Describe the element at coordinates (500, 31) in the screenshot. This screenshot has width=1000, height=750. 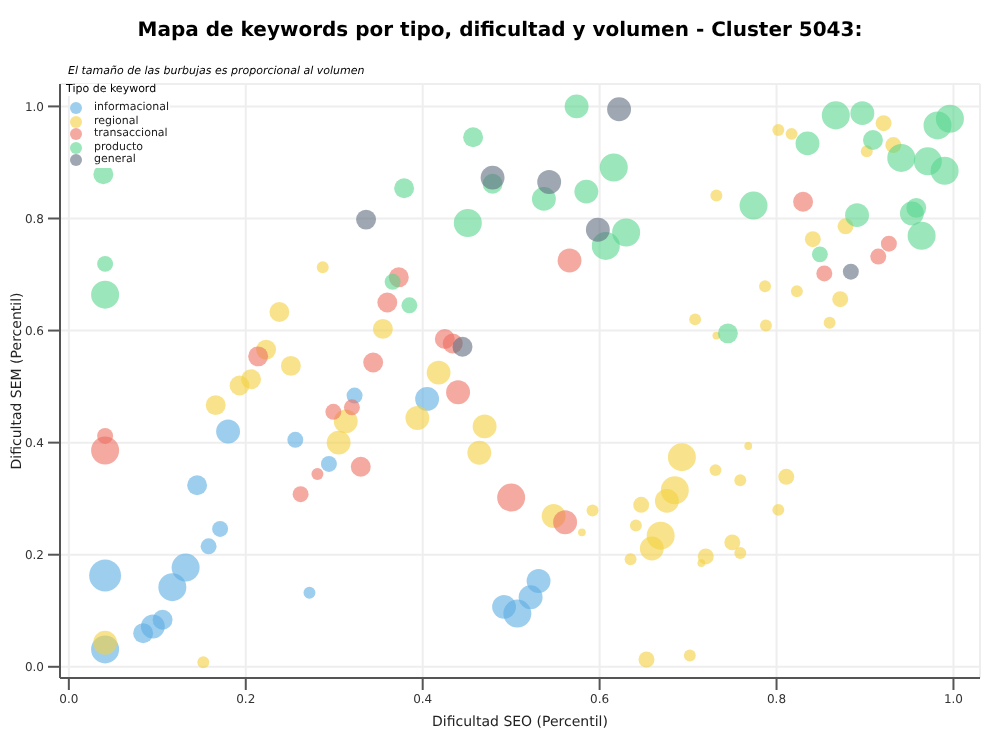
I see `chart-title: Mapa de keywords por tipo, dificultad y volumen - Cluster 5043:` at that location.